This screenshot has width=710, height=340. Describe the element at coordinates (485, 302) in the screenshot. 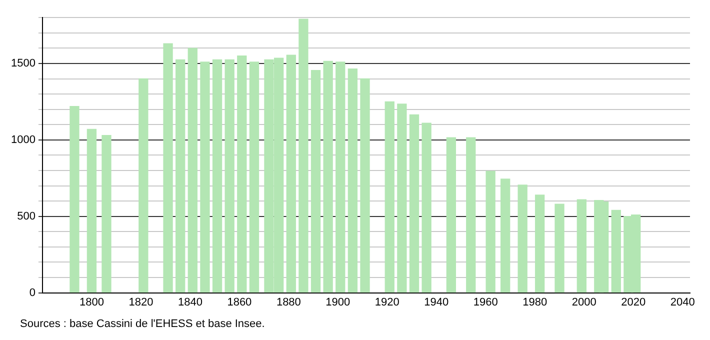

I see `x-tick-label: 1960` at that location.